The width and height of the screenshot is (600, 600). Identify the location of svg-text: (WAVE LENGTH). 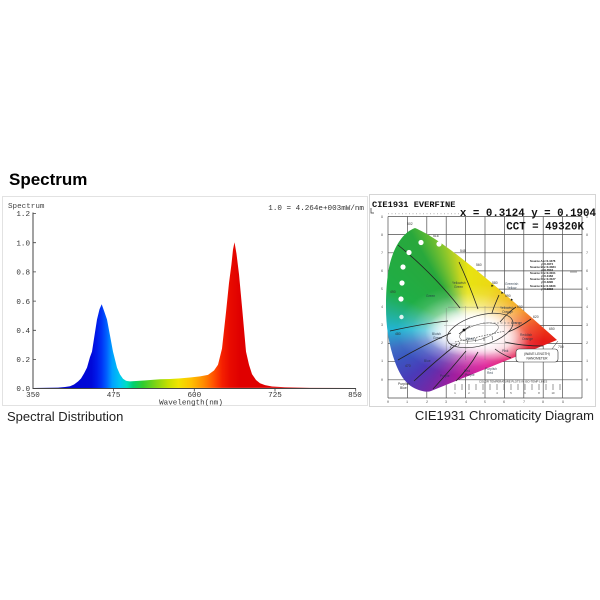
(537, 354).